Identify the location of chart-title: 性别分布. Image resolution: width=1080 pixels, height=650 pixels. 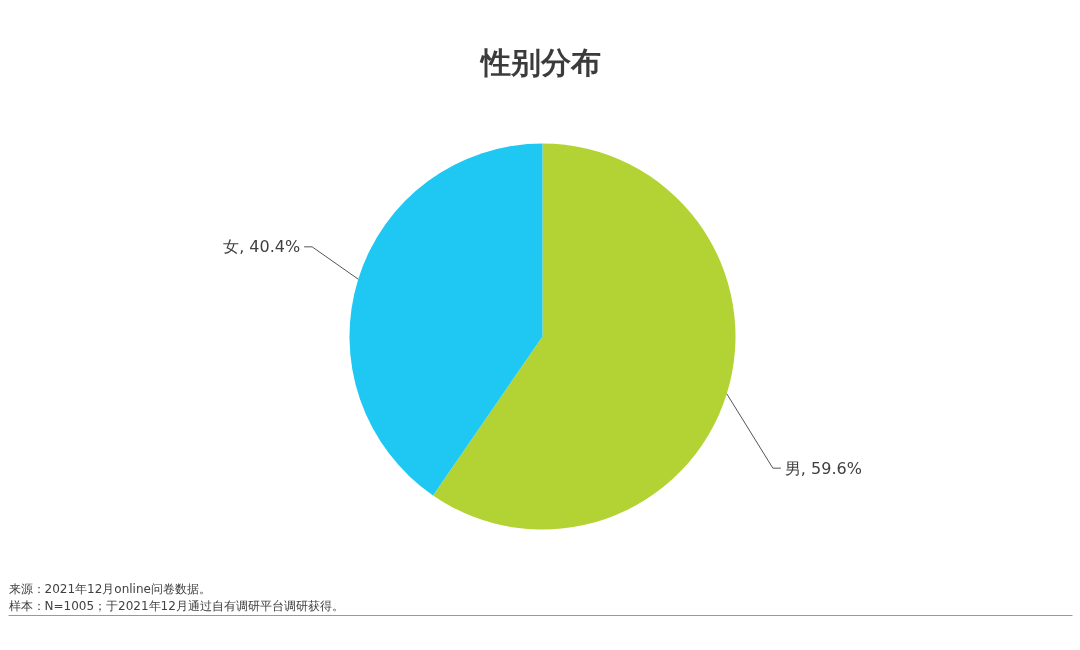
(539, 62).